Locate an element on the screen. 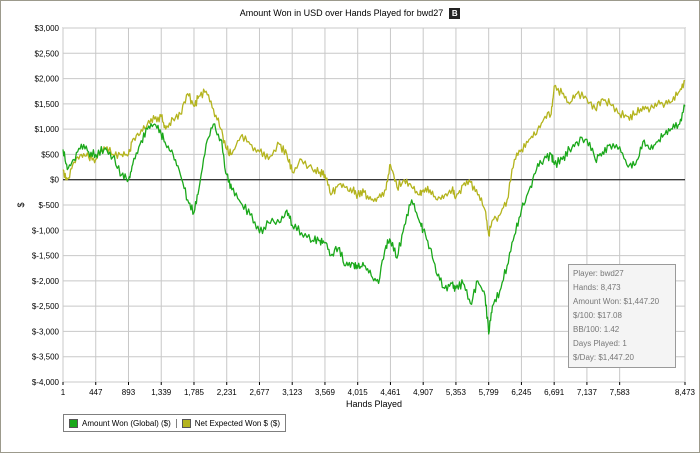 The height and width of the screenshot is (453, 700). x-tick-label: 4,461 is located at coordinates (390, 392).